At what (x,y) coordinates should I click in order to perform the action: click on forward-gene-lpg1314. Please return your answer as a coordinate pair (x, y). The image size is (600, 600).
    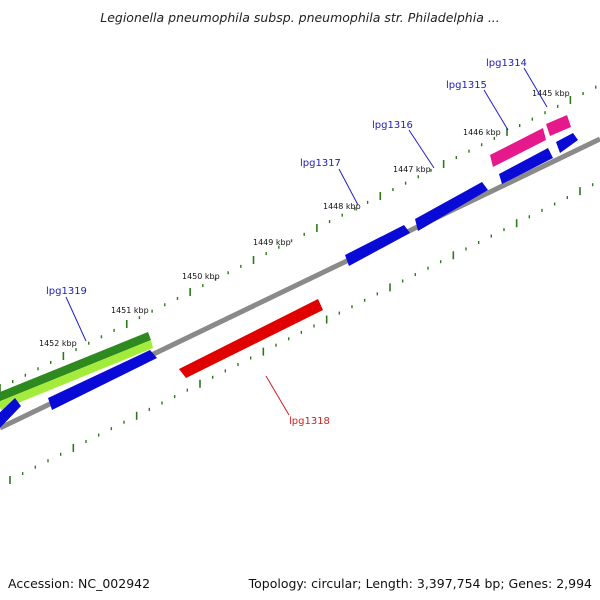
    Looking at the image, I should click on (567, 143).